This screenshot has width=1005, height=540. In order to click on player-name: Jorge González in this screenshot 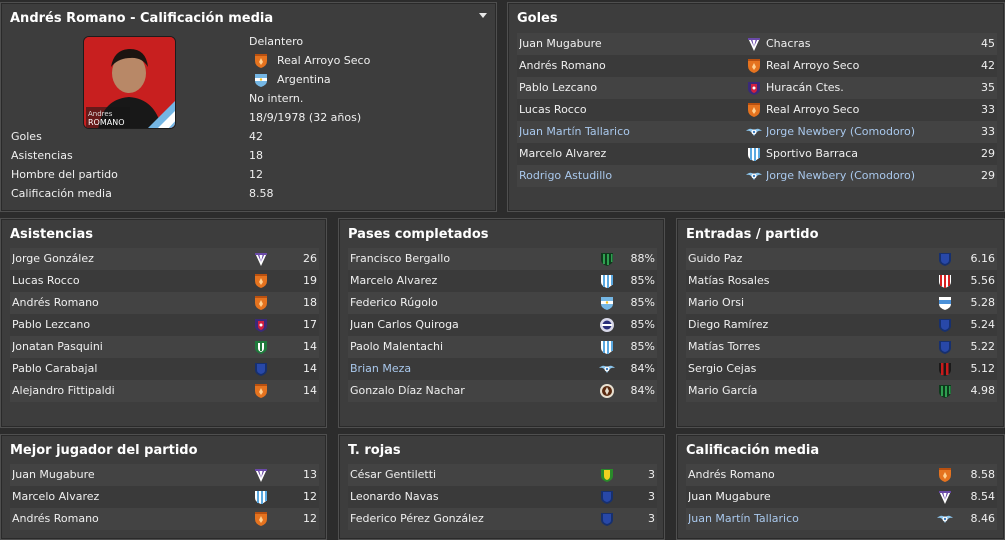, I will do `click(53, 258)`.